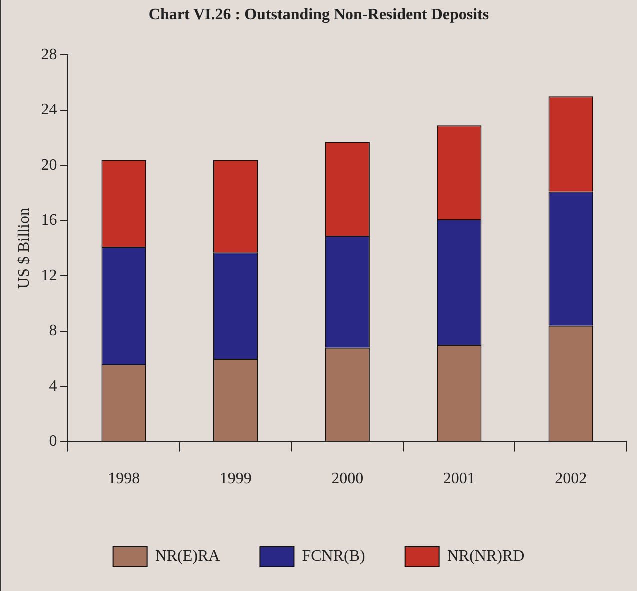  Describe the element at coordinates (319, 15) in the screenshot. I see `chart-title: Chart VI.26 : Outstanding Non-Resident Deposits` at that location.